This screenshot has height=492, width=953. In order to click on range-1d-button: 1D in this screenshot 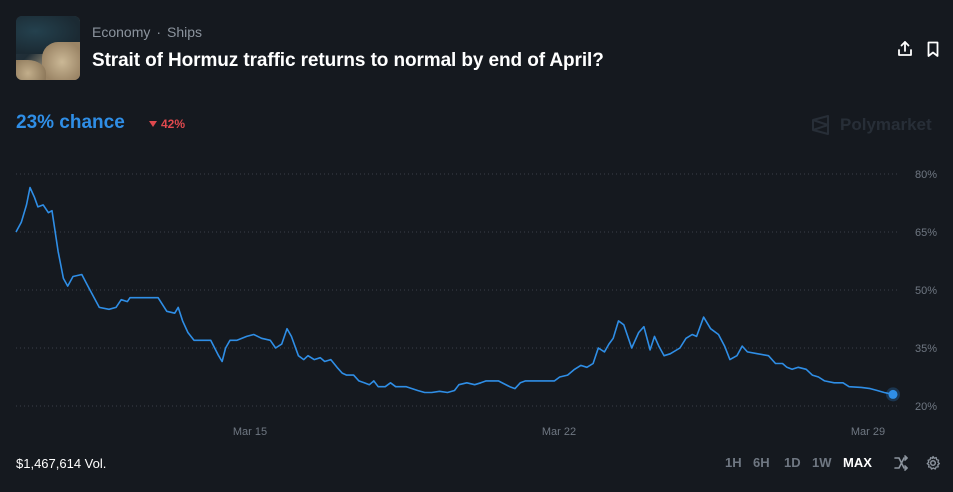, I will do `click(792, 462)`.